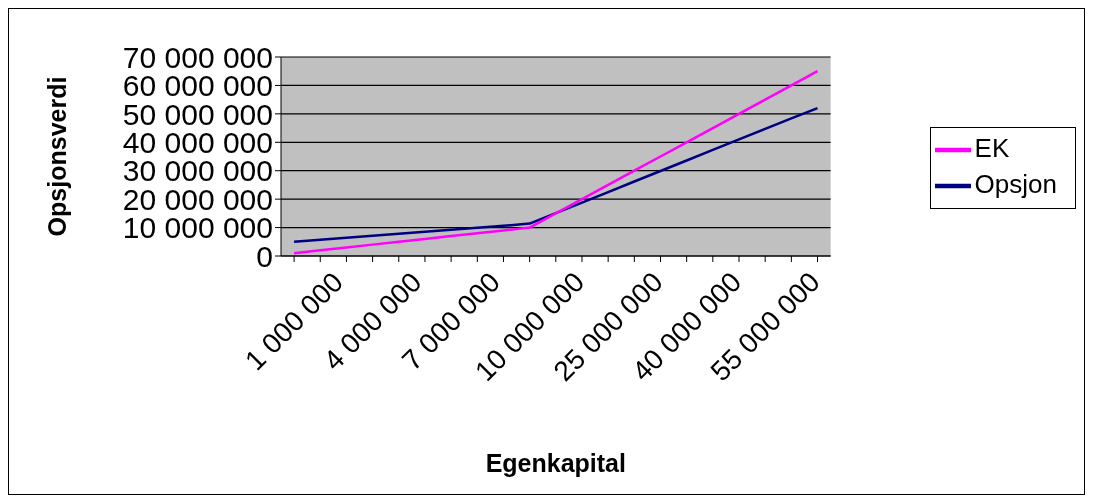 The width and height of the screenshot is (1093, 503). I want to click on legend-label: Opsjon, so click(1015, 183).